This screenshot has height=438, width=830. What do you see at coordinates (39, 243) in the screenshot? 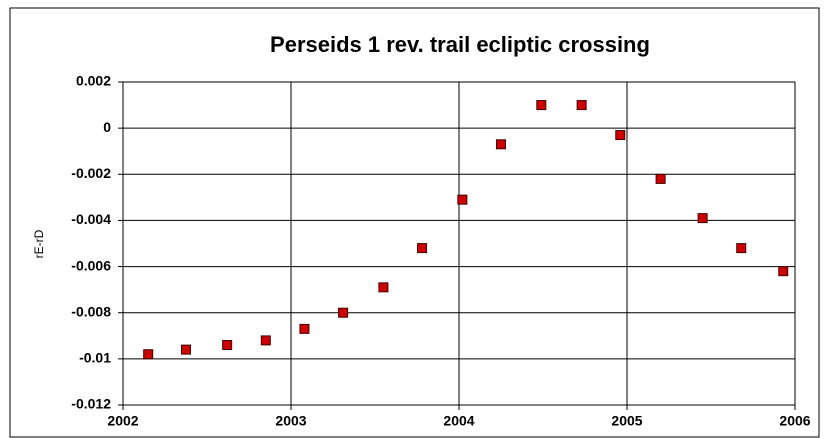
I see `y-axis-label: rE-rD` at bounding box center [39, 243].